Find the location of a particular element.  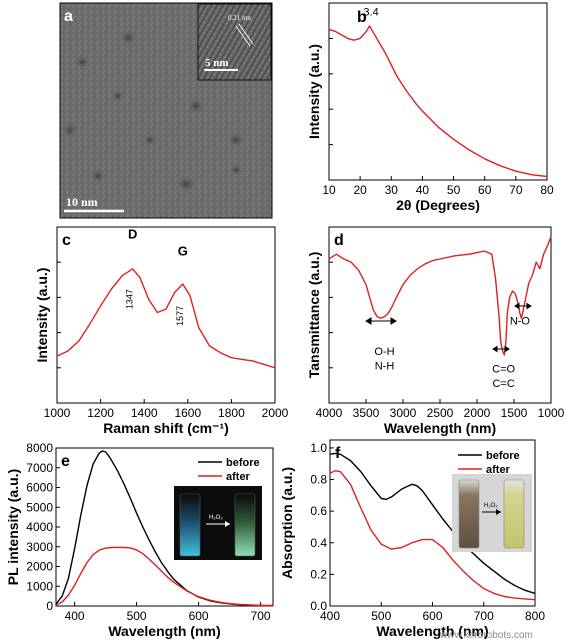

annotation: 1577 is located at coordinates (180, 316).